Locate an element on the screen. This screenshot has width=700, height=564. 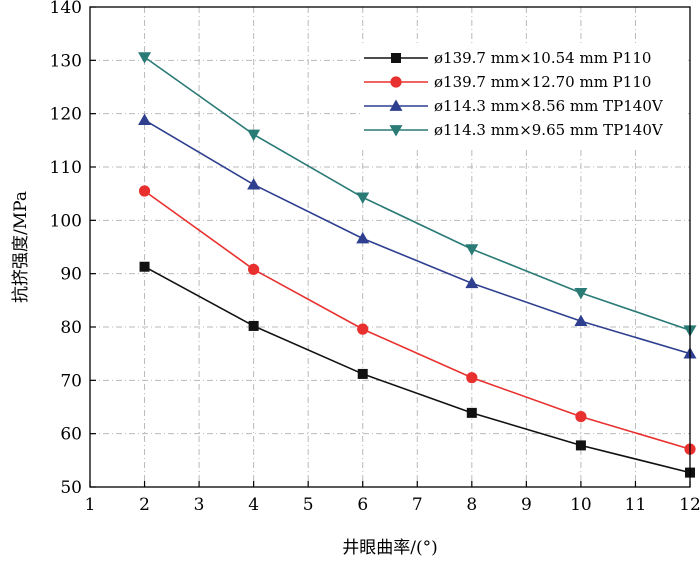
legend-entry: ø139.7 mm×12.70 mm P110 is located at coordinates (507, 82).